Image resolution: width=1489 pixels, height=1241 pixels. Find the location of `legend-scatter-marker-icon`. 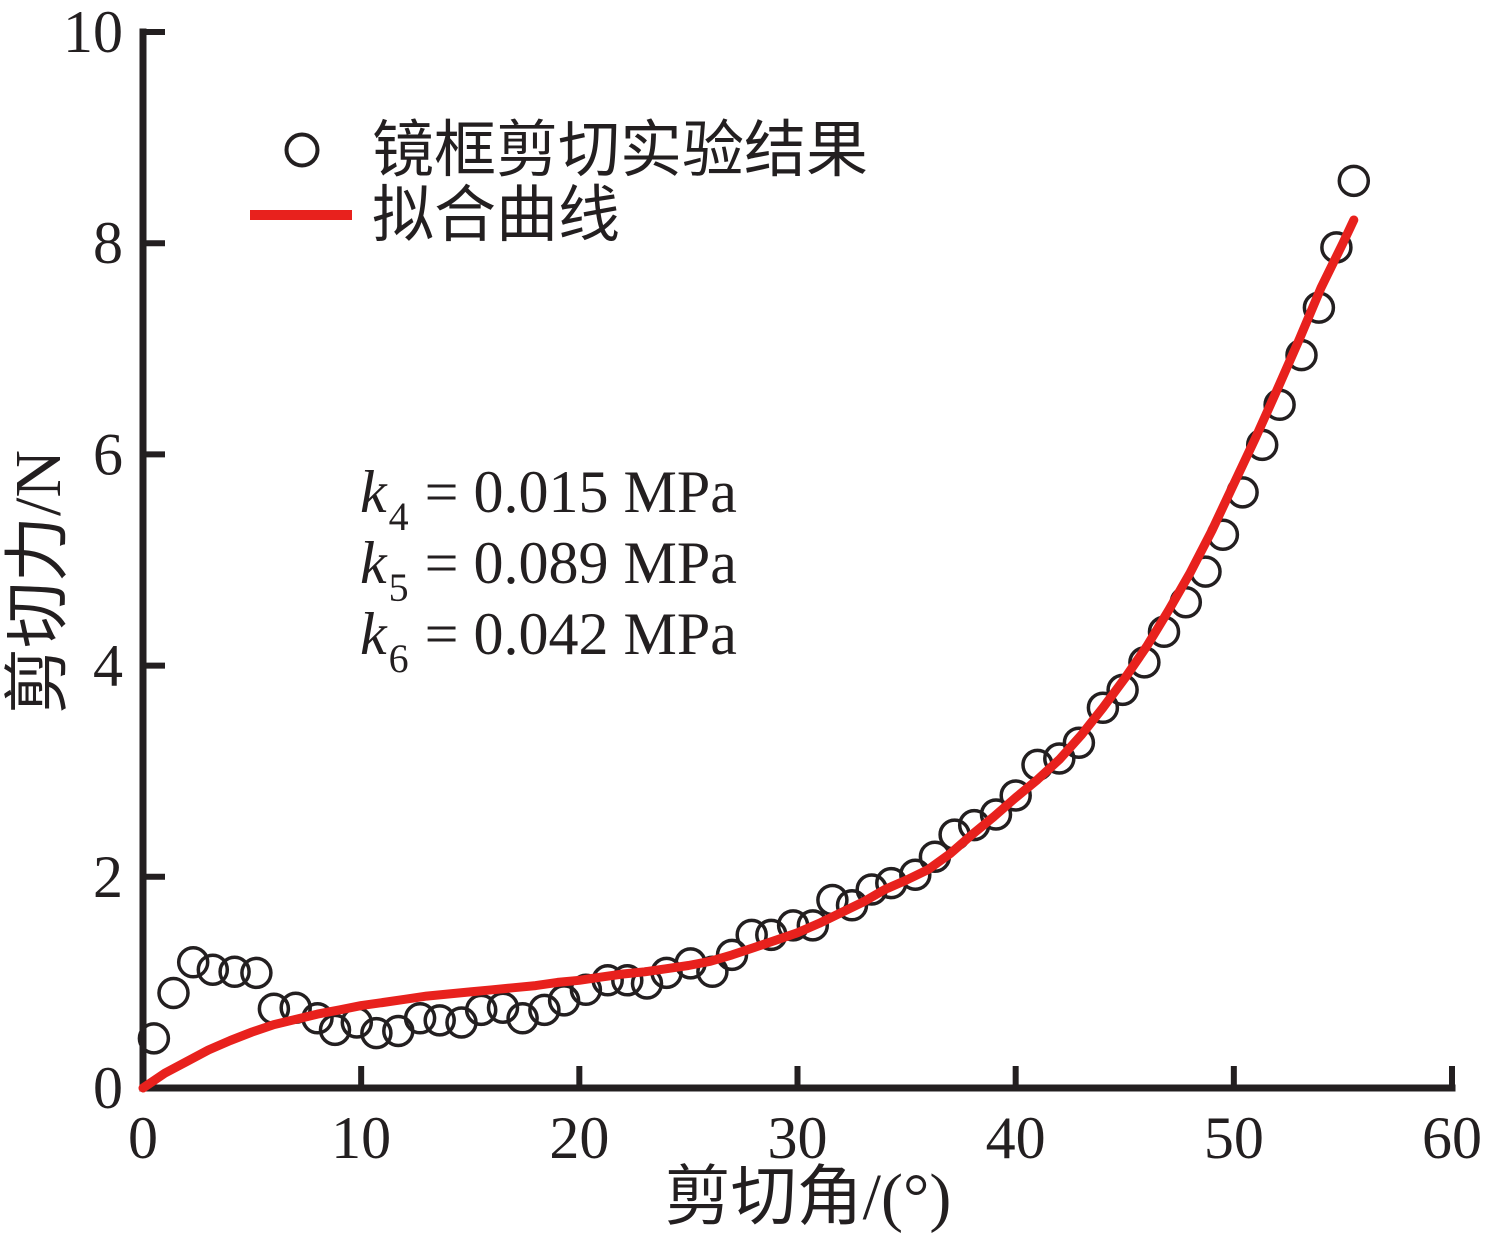

legend-scatter-marker-icon is located at coordinates (302, 150).